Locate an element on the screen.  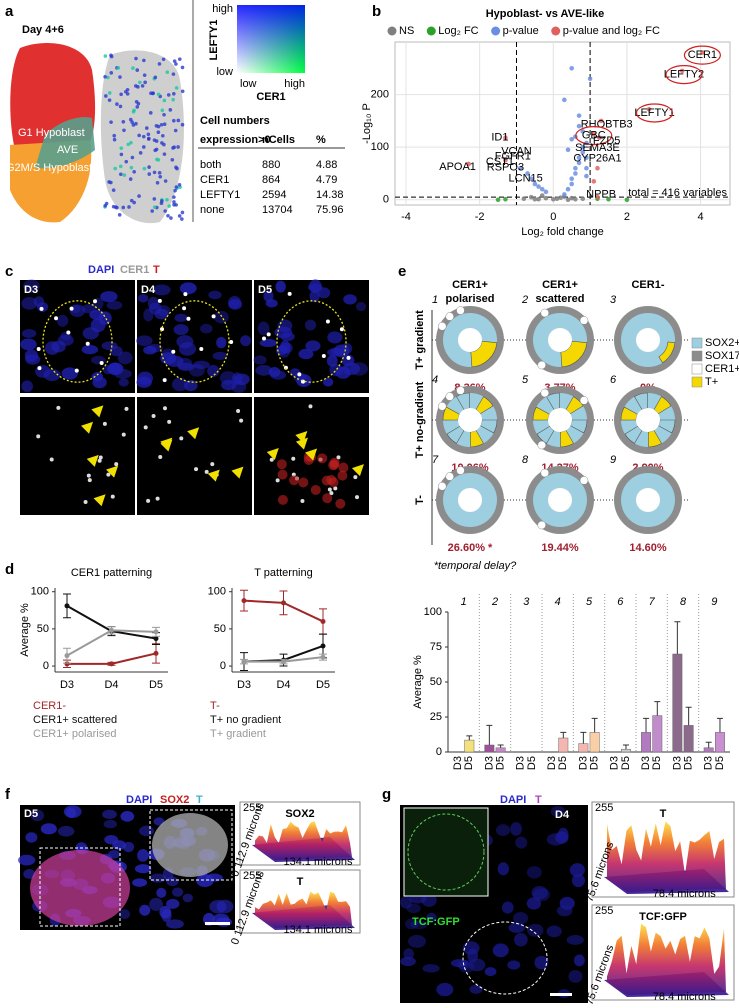
group-label: 3 is located at coordinates (526, 602).